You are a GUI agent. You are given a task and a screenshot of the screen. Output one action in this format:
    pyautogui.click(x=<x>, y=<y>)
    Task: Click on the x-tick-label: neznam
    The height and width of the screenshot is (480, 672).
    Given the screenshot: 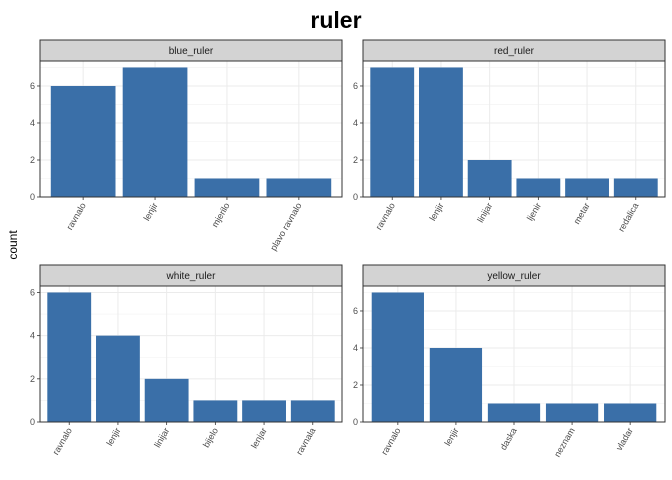 What is the action you would take?
    pyautogui.click(x=564, y=442)
    